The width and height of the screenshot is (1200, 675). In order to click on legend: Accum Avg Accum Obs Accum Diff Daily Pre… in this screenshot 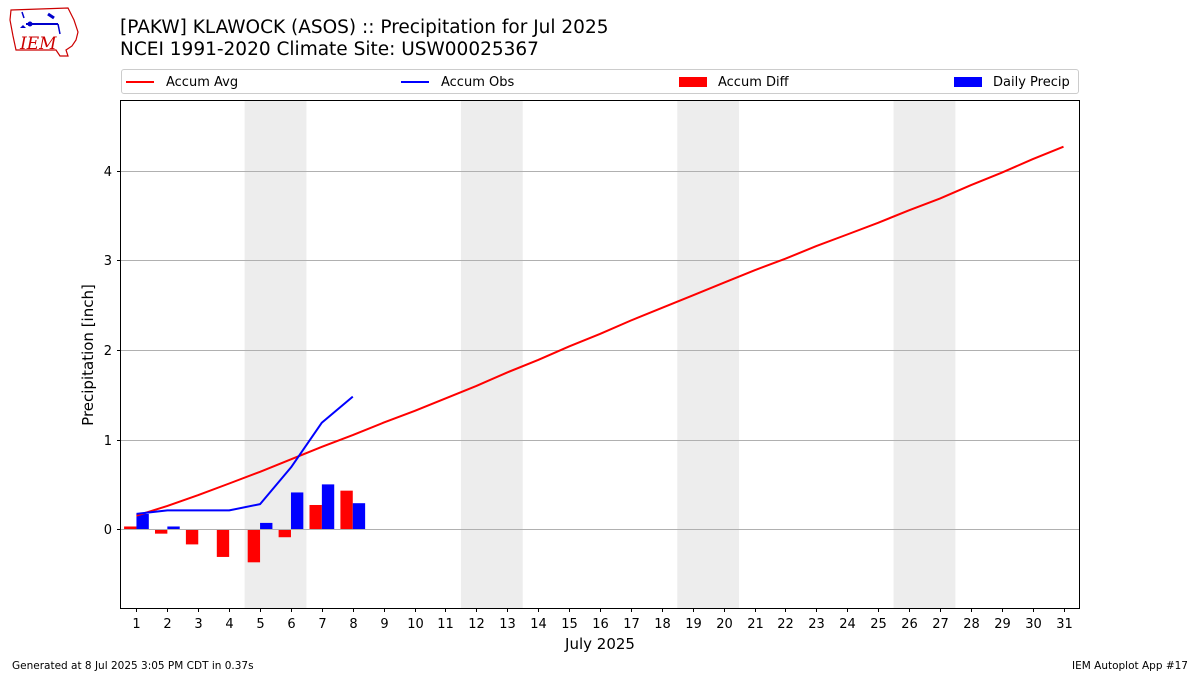, I will do `click(600, 81)`.